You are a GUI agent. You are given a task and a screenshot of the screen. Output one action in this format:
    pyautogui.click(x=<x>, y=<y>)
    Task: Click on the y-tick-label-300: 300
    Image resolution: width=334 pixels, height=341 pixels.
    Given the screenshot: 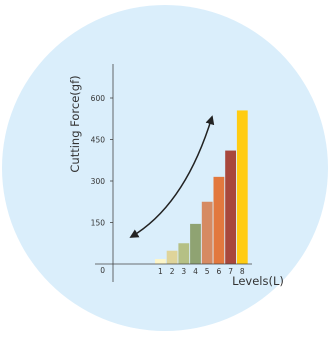 What is the action you would take?
    pyautogui.click(x=98, y=181)
    